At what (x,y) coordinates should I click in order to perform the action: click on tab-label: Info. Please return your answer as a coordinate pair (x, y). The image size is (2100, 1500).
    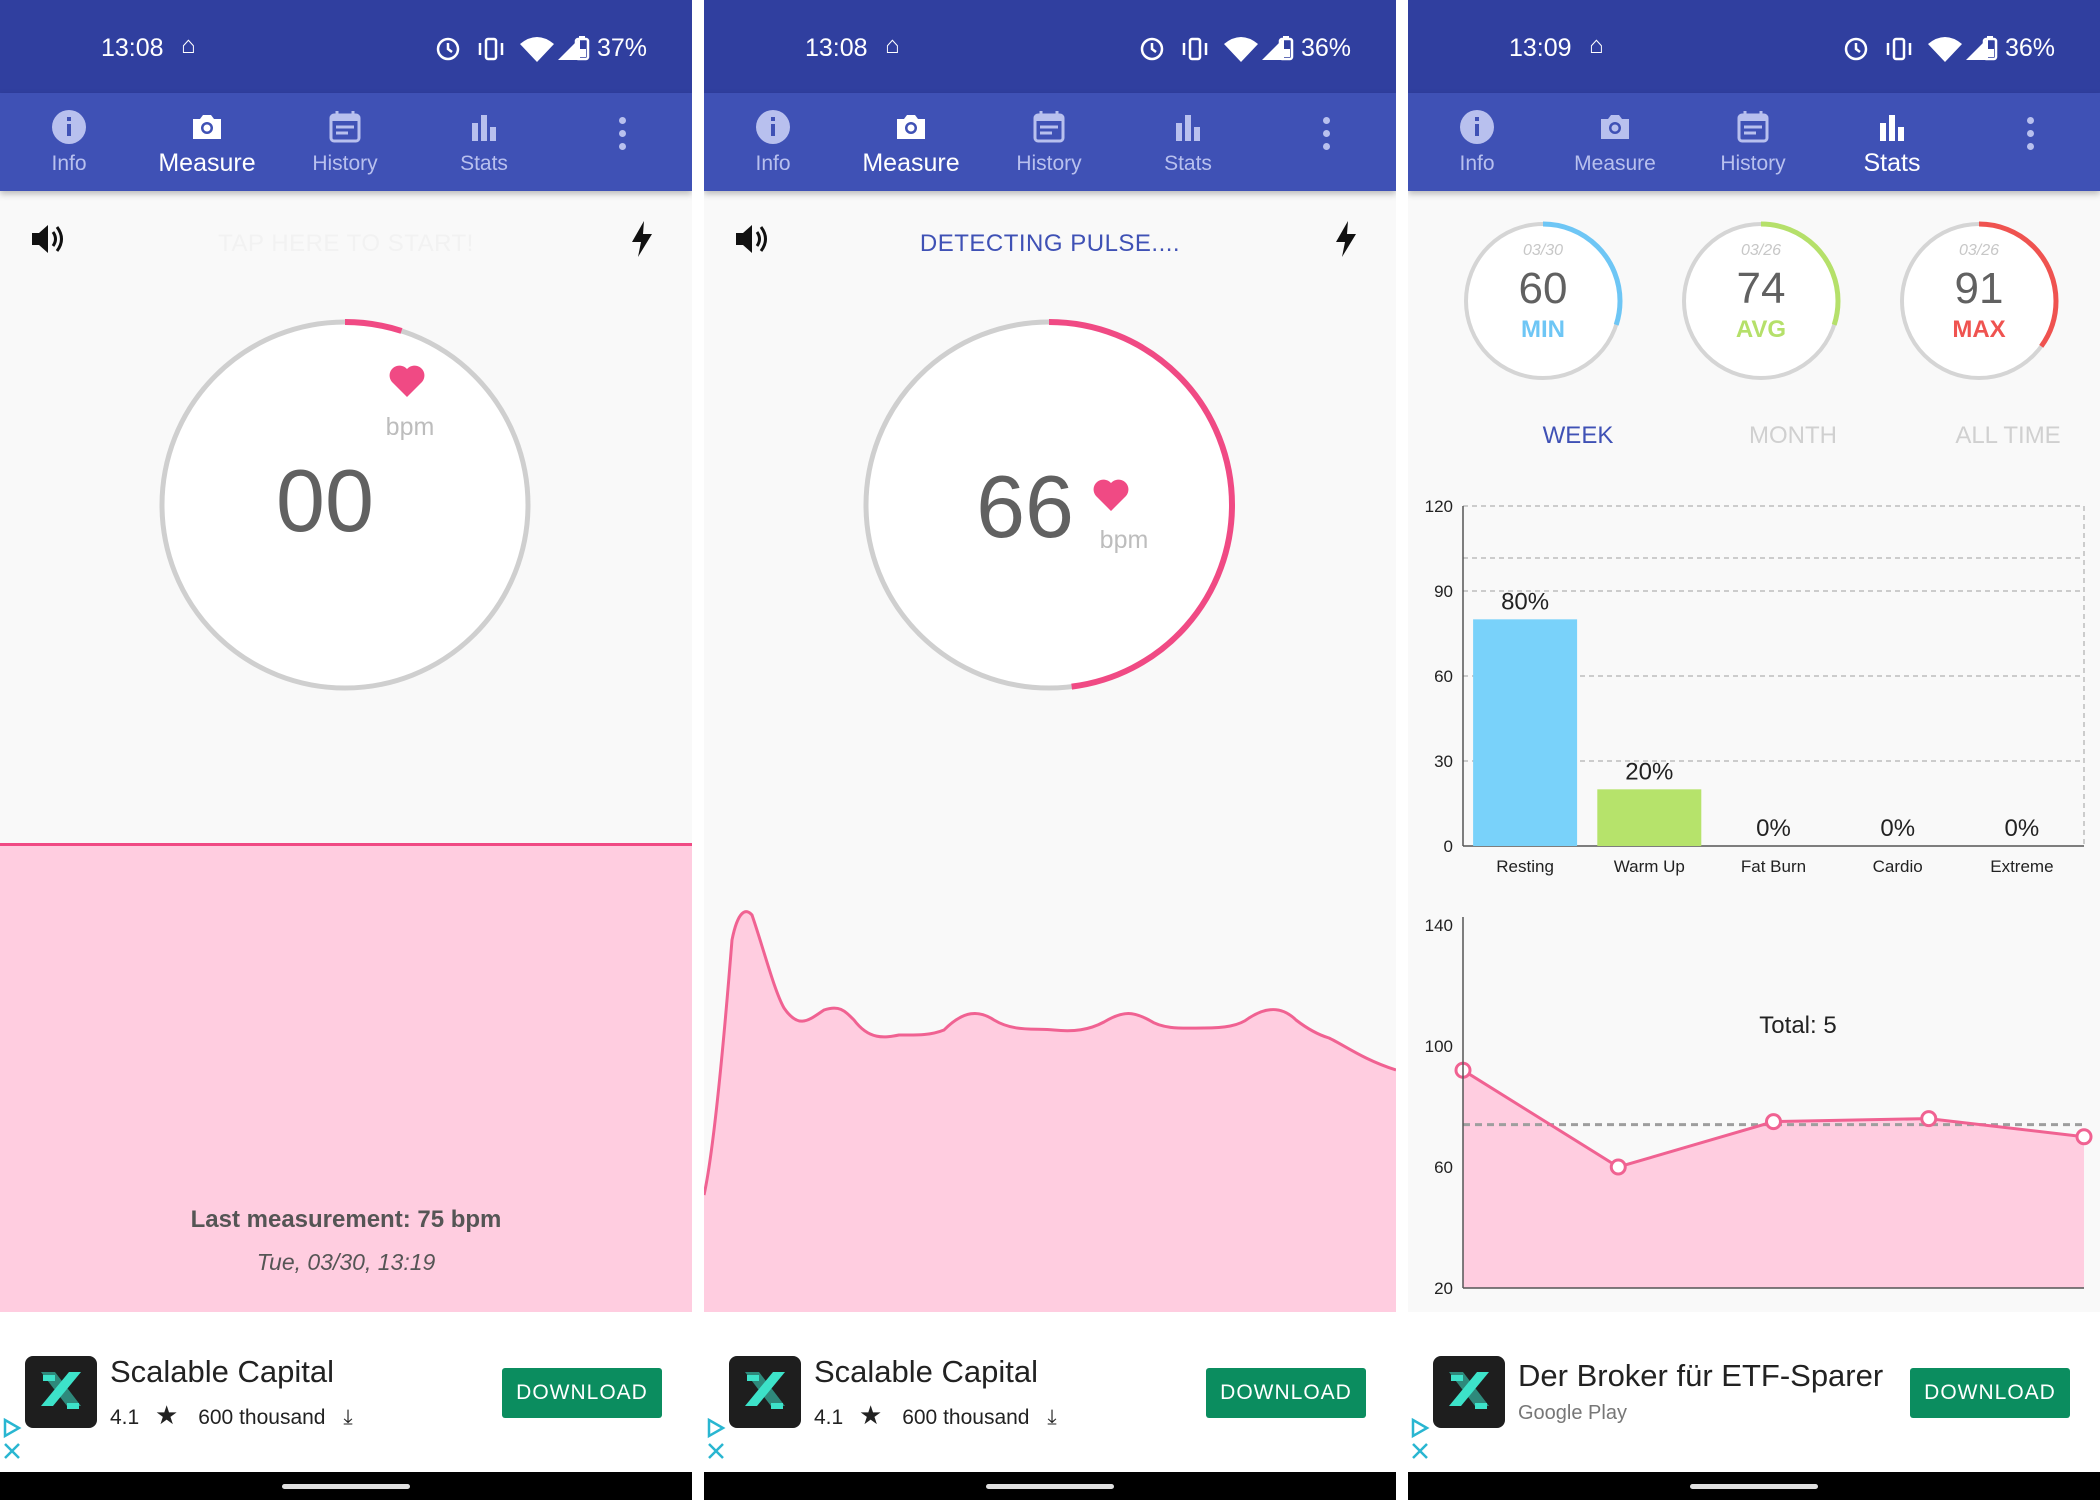
    Looking at the image, I should click on (1477, 163).